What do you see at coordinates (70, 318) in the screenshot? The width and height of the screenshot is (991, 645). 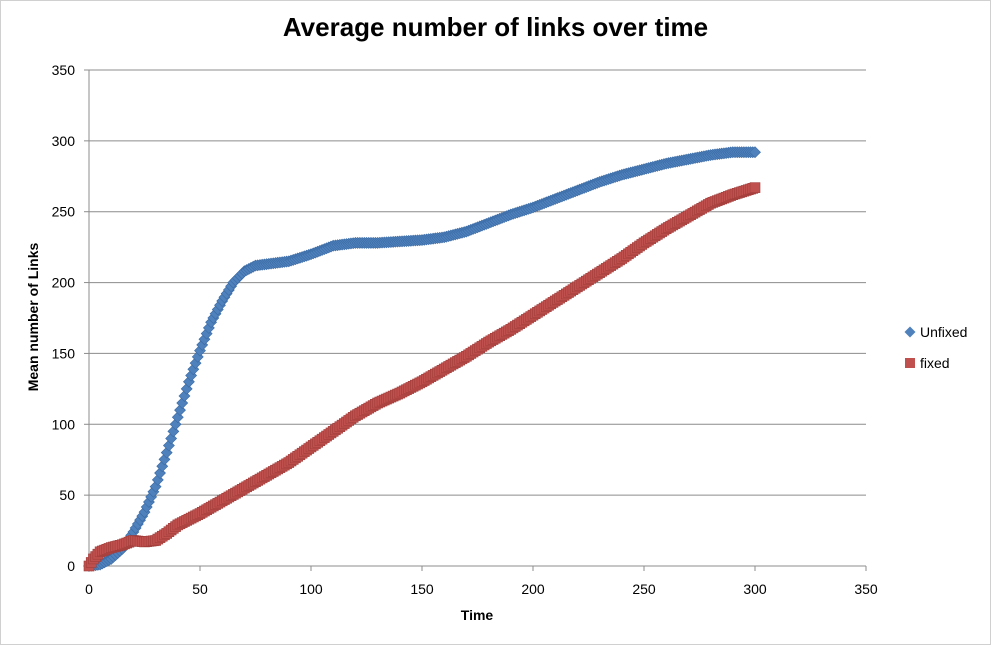 I see `y-tick-labels: 0 50 100 150 200 250 300 350` at bounding box center [70, 318].